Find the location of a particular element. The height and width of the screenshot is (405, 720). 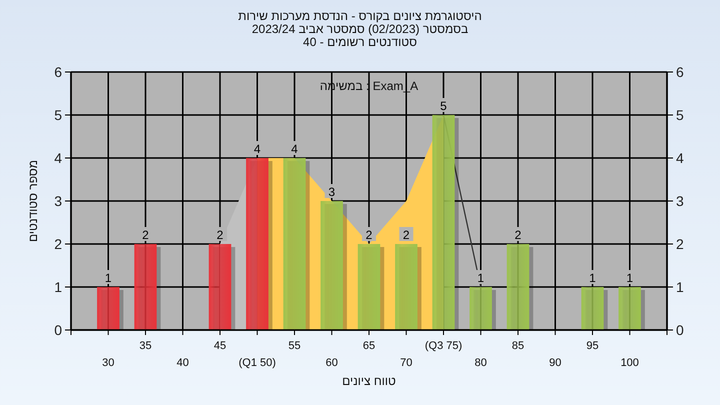

y-tick-label: 5 is located at coordinates (58, 115).